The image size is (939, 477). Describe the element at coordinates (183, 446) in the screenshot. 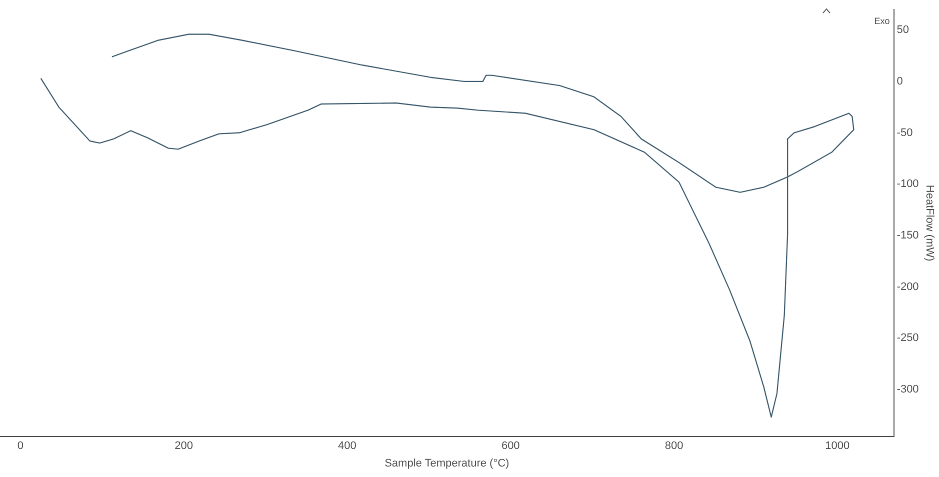

I see `x-tick-label: 200` at that location.